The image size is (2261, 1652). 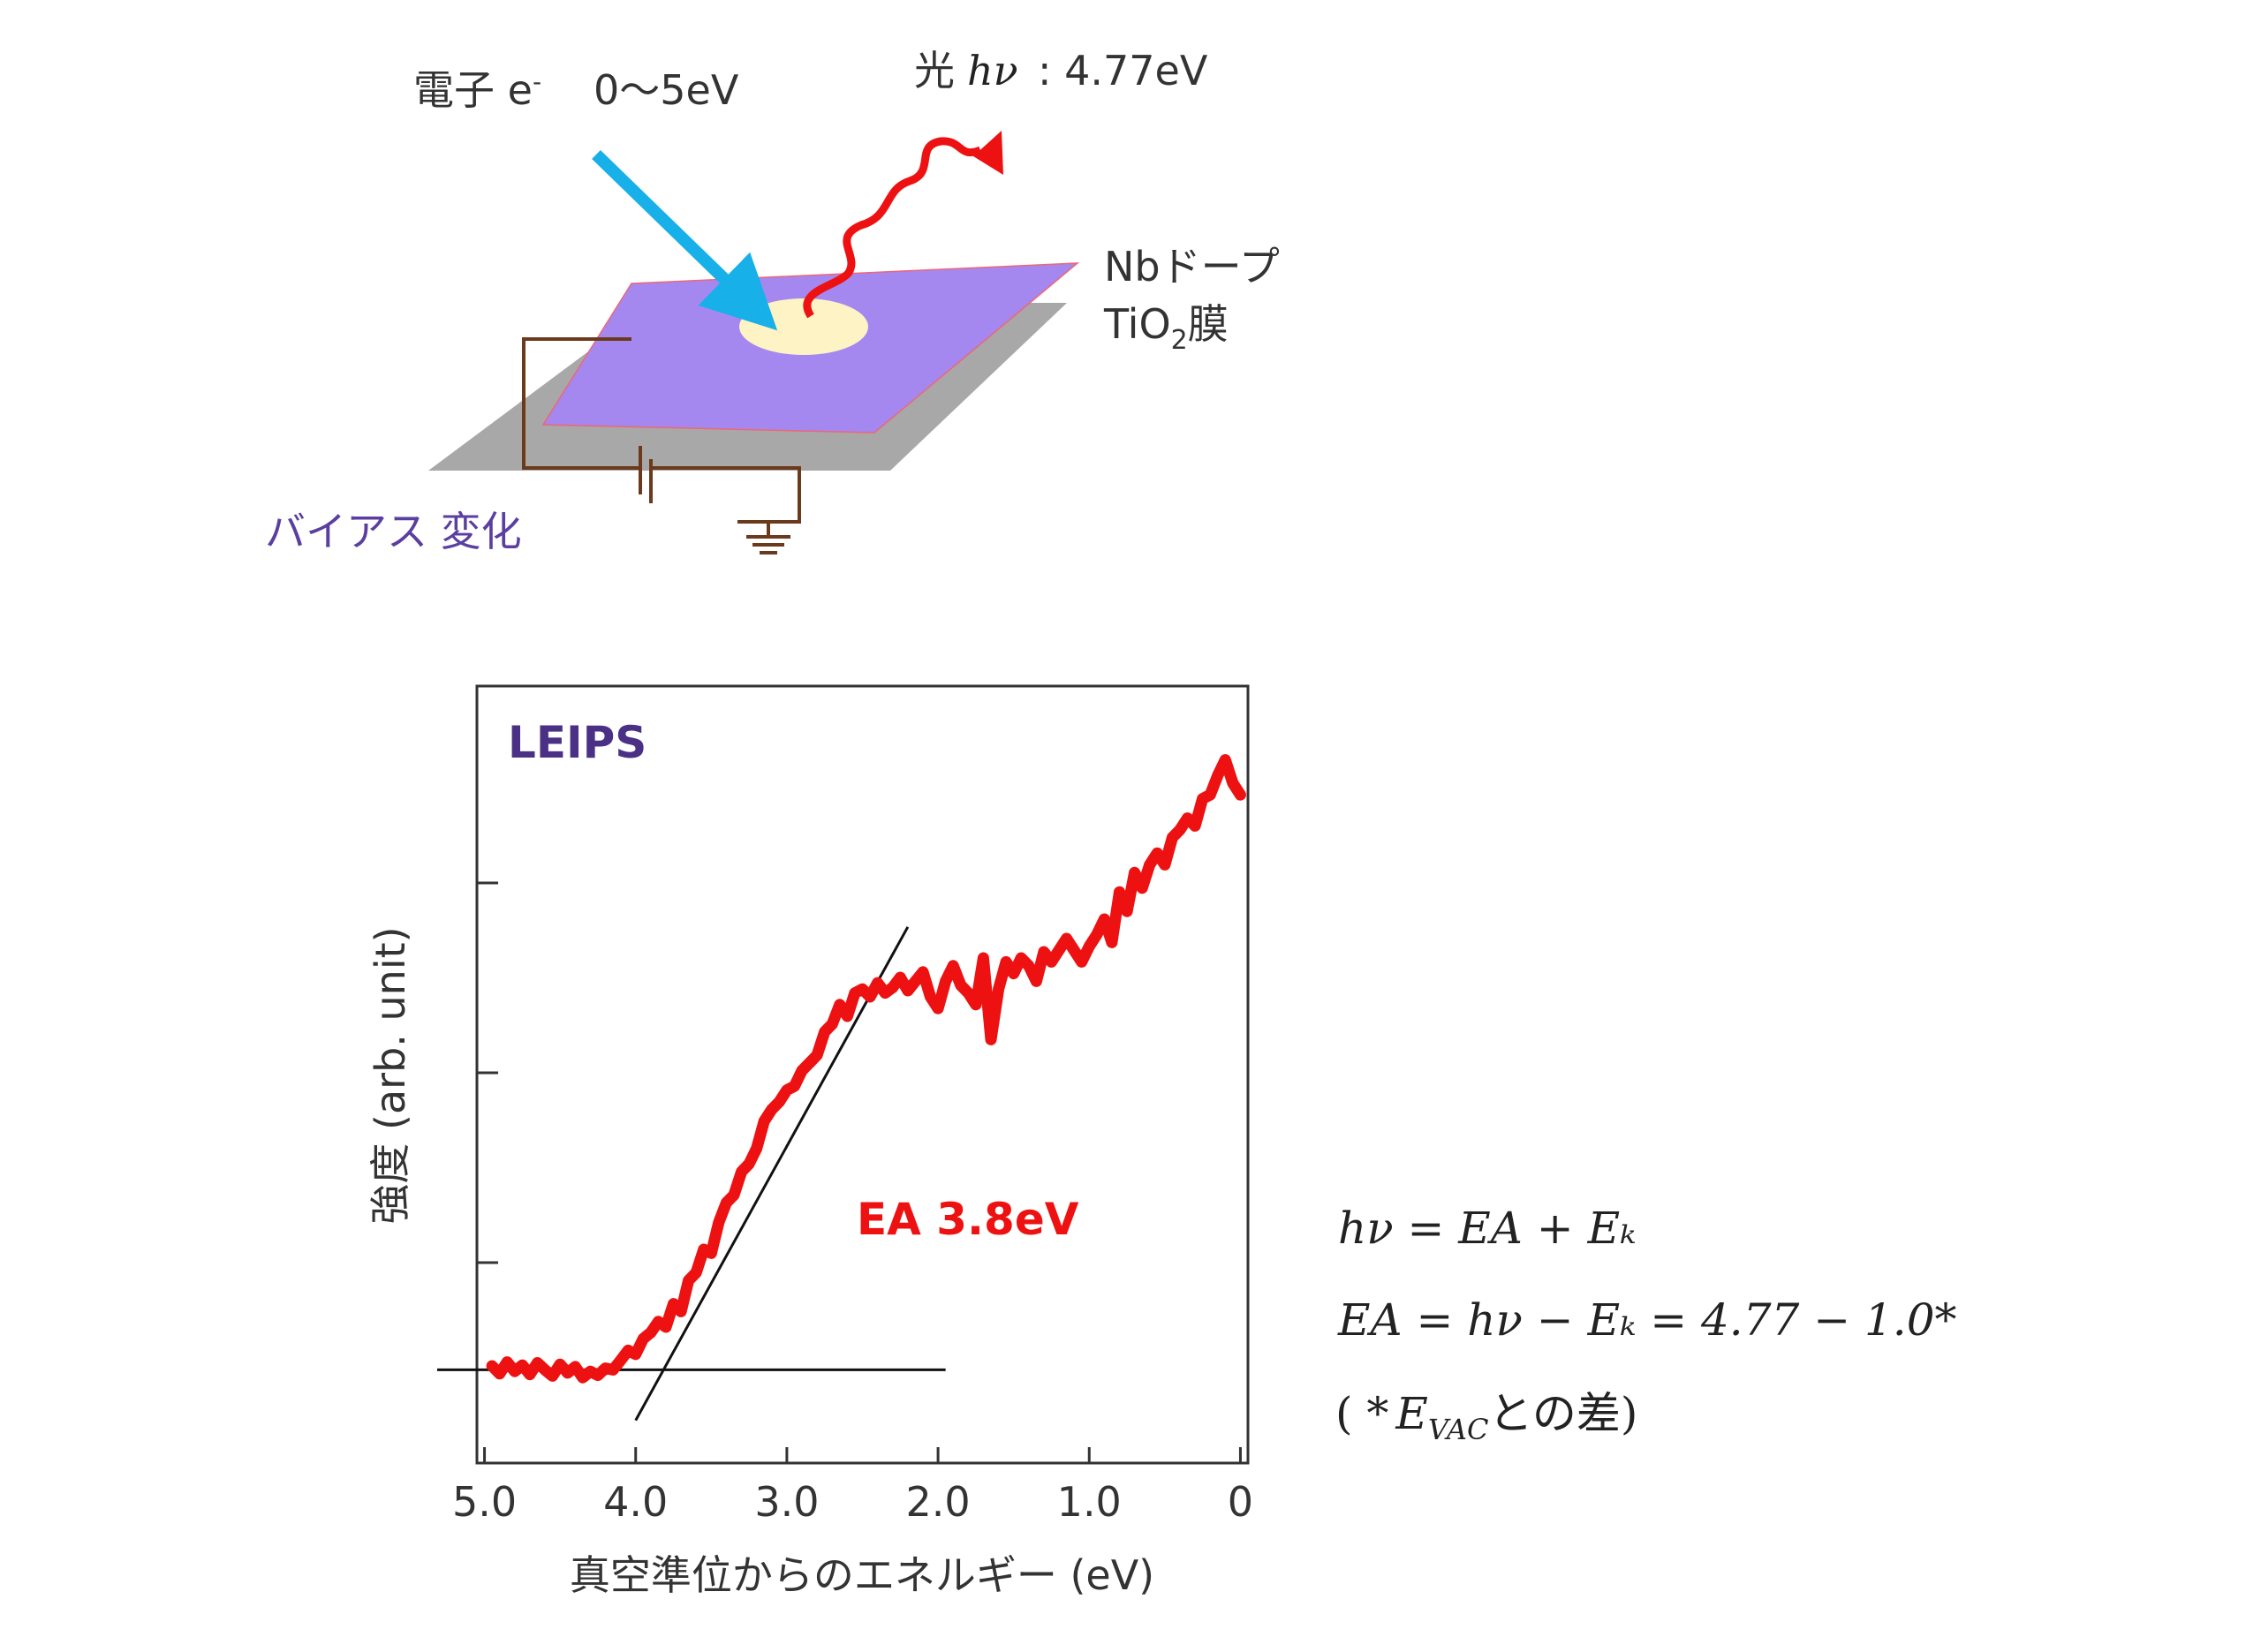 What do you see at coordinates (1486, 1417) in the screenshot?
I see `equation-3: ( * EVACとの差)` at bounding box center [1486, 1417].